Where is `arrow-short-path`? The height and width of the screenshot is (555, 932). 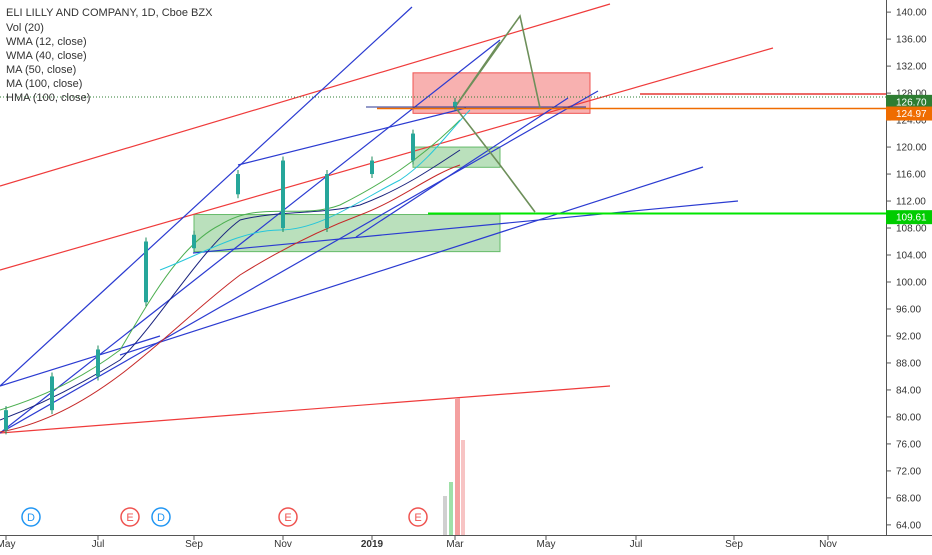 arrow-short-path is located at coordinates (477, 74).